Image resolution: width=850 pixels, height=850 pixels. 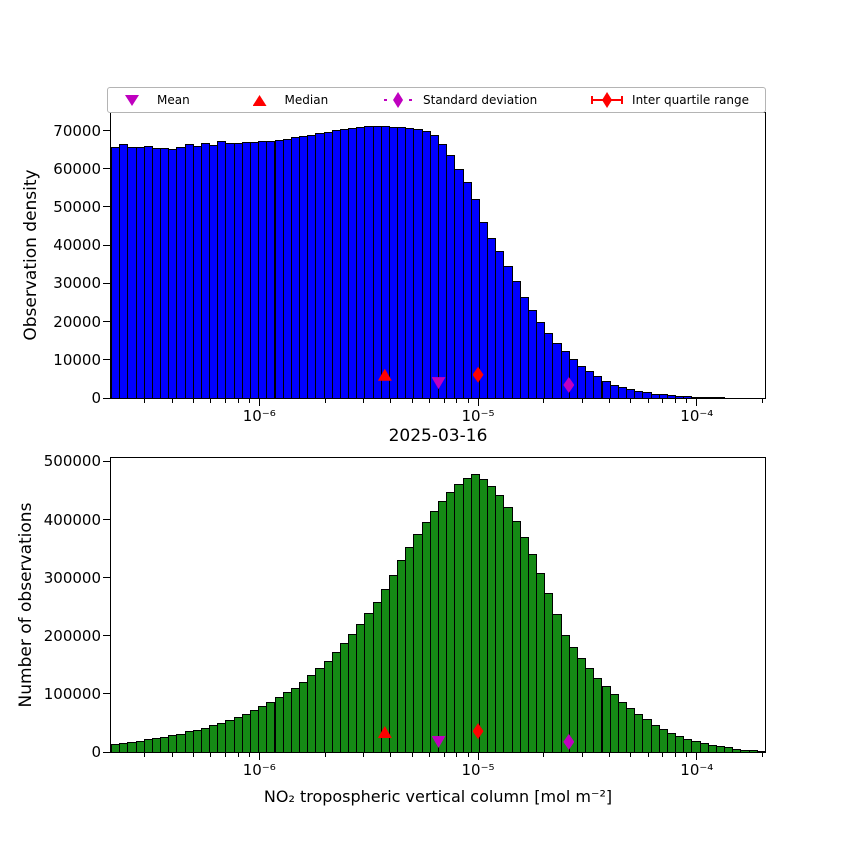 What do you see at coordinates (77, 321) in the screenshot?
I see `y-tick-label: 20000` at bounding box center [77, 321].